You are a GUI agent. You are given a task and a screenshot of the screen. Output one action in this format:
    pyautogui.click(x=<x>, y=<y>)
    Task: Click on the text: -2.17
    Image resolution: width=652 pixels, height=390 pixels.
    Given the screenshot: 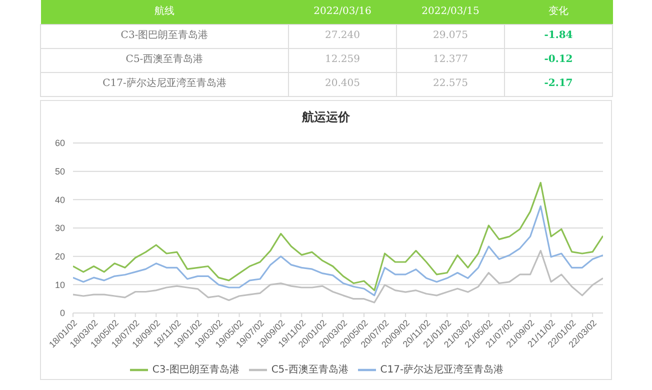 What is the action you would take?
    pyautogui.click(x=558, y=84)
    